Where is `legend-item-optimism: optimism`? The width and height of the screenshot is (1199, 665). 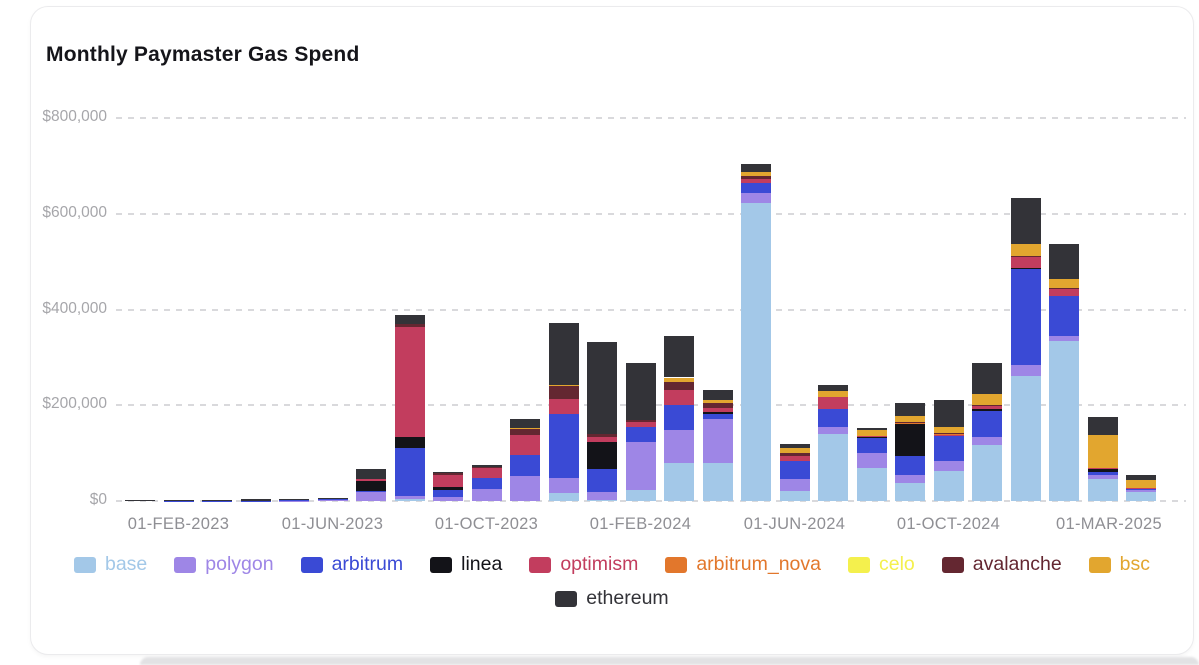 legend-item-optimism: optimism is located at coordinates (583, 564).